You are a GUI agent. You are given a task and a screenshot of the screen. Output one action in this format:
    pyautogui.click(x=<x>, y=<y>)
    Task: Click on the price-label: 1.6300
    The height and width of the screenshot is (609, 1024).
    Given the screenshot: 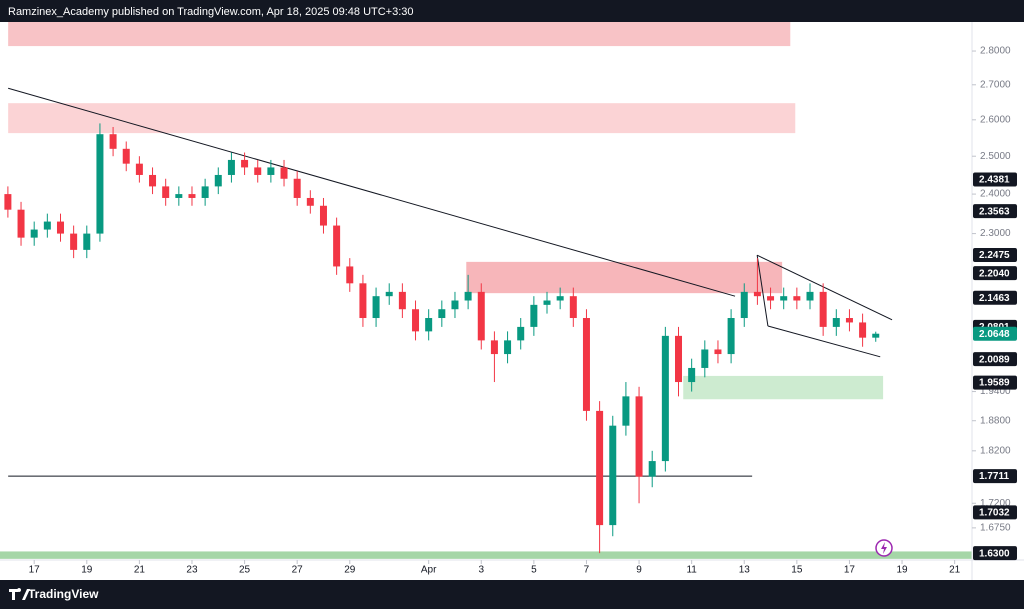 What is the action you would take?
    pyautogui.click(x=994, y=553)
    